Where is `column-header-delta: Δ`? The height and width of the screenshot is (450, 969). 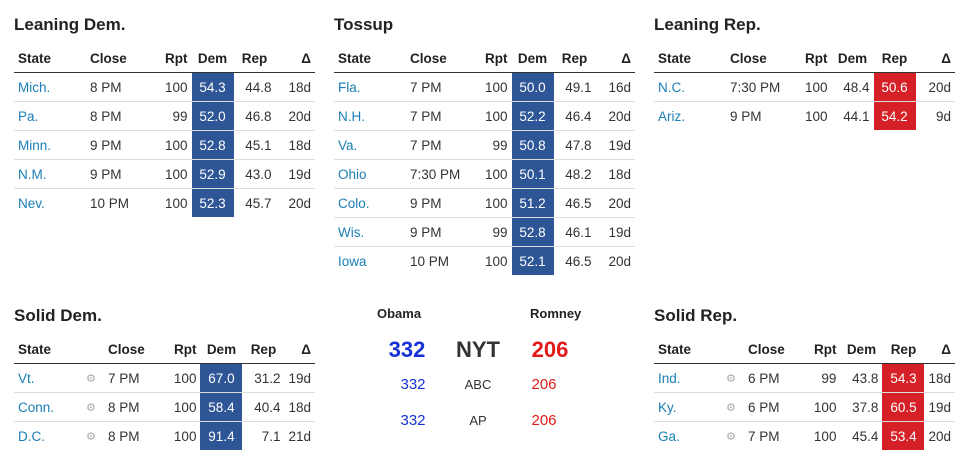
column-header-delta: Δ is located at coordinates (616, 58).